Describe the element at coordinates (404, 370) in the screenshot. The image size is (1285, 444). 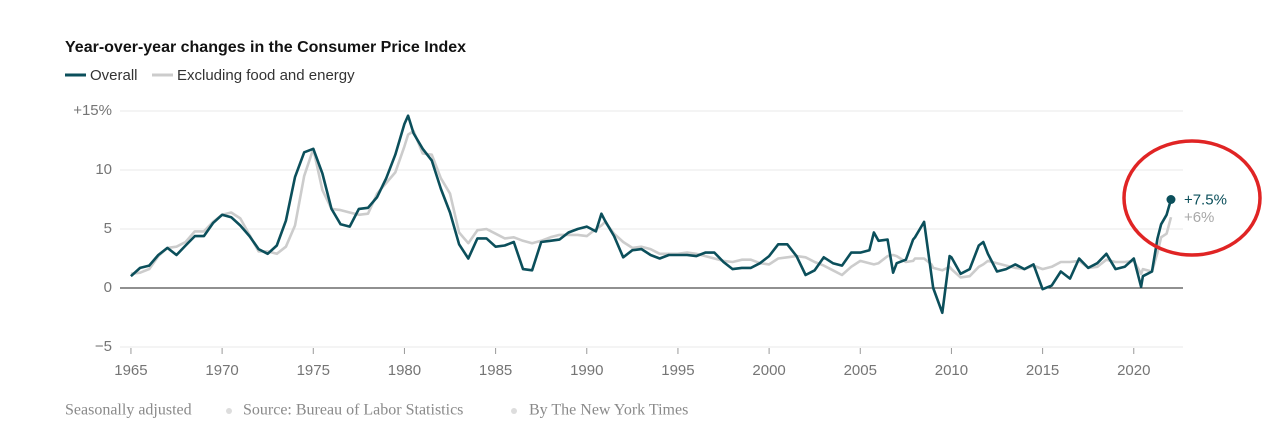
I see `x-tick-label: 1980` at that location.